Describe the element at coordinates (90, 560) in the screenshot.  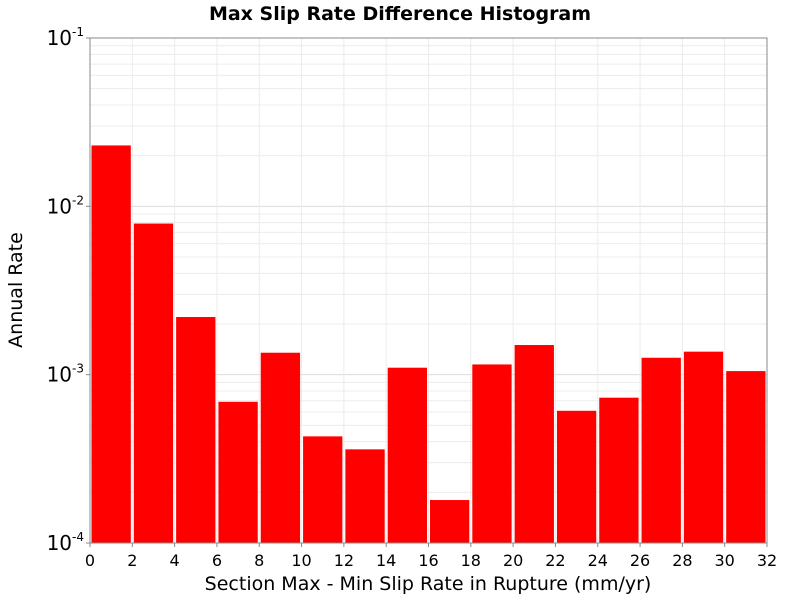
I see `x-tick-label: 0` at that location.